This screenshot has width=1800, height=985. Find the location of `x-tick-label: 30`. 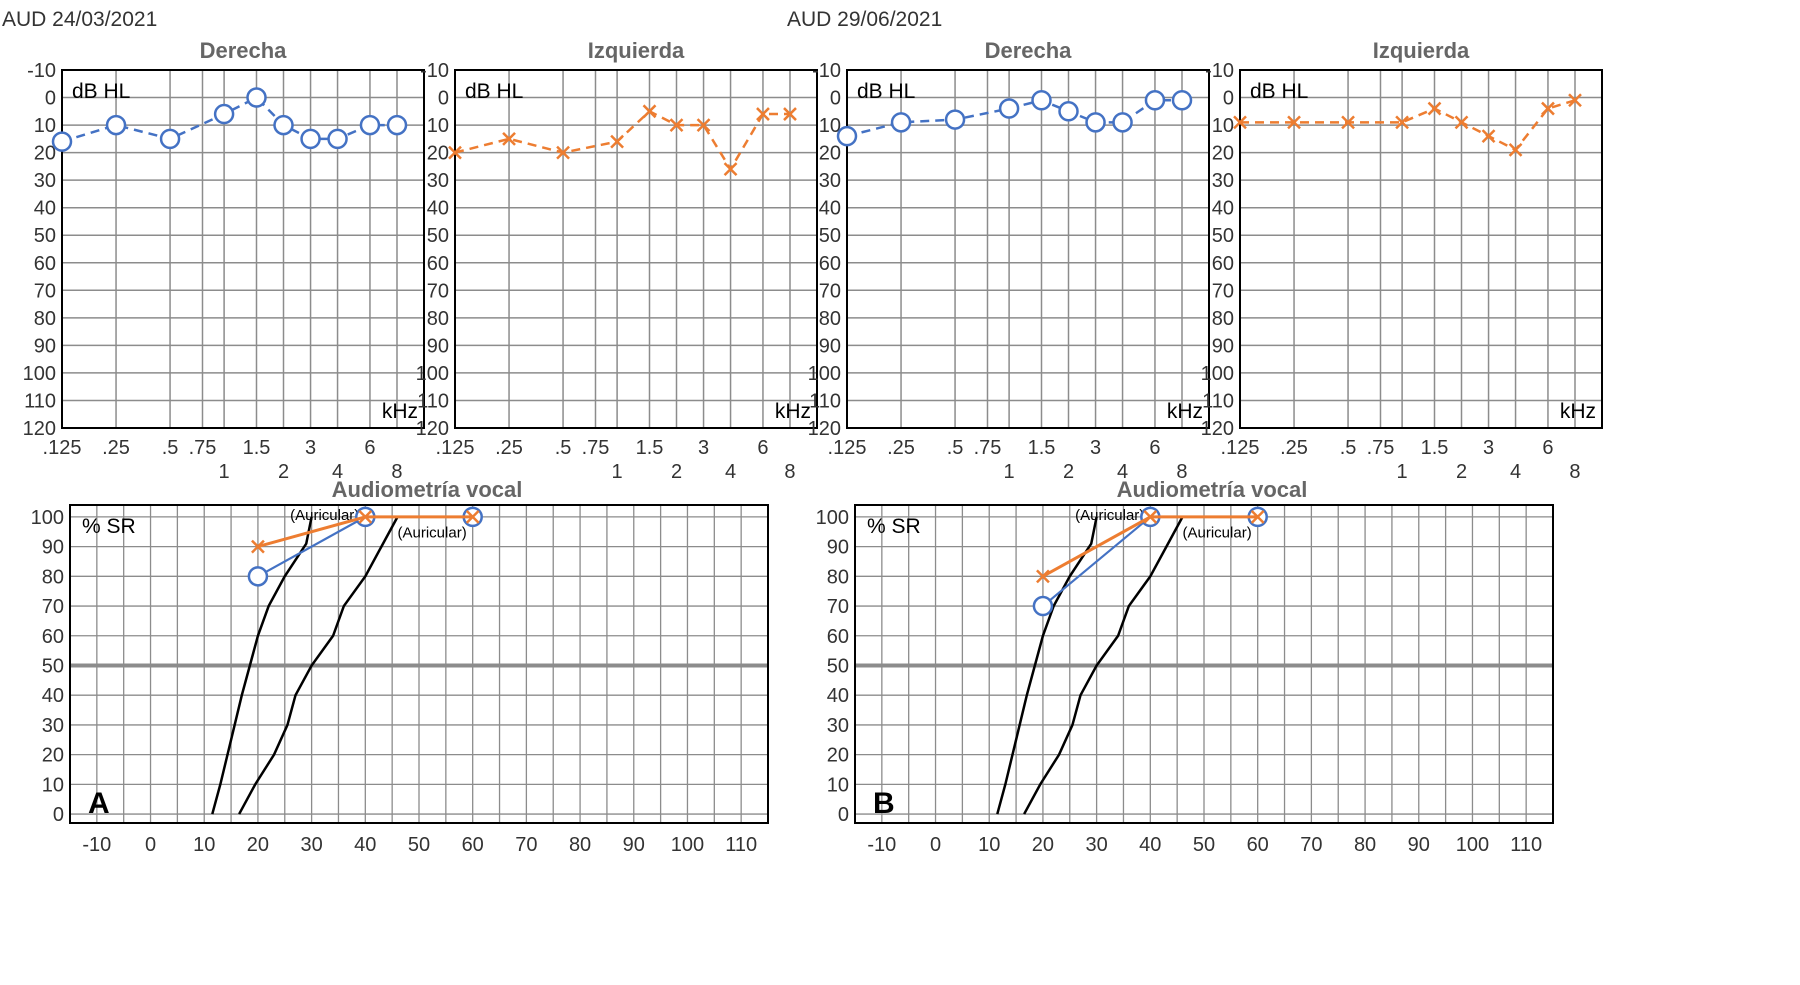

x-tick-label: 30 is located at coordinates (311, 845).